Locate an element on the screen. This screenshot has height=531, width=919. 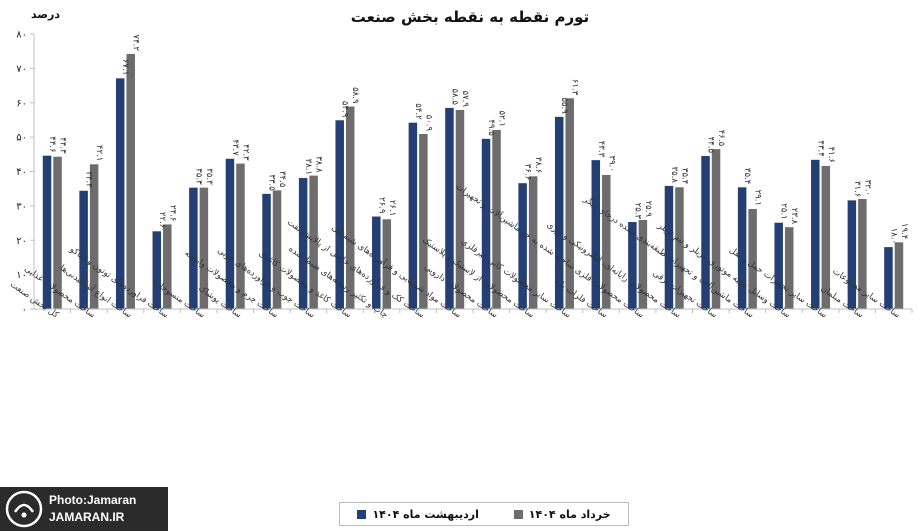
legend: خرداد ماه ۱۴۰۴ اردیبهشت ماه ۱۴۰۴ is located at coordinates (484, 514).